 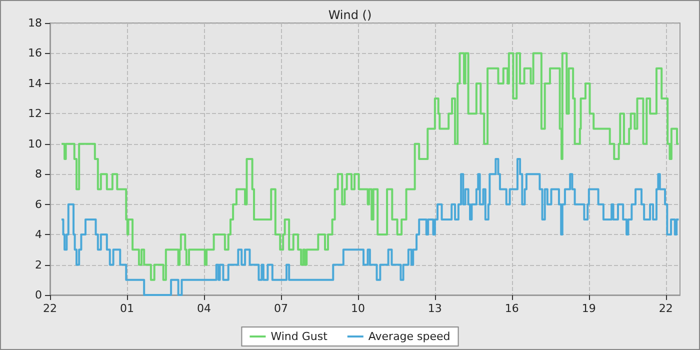 I want to click on legend-label: Wind Gust, so click(x=299, y=336).